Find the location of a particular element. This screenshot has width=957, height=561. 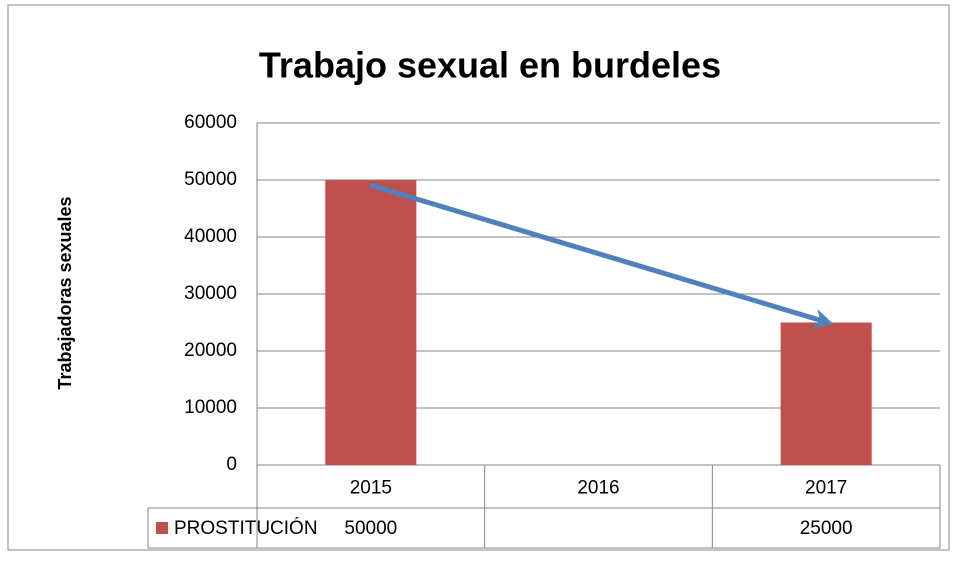

legend-label: PROSTITUCIÓN is located at coordinates (246, 528).